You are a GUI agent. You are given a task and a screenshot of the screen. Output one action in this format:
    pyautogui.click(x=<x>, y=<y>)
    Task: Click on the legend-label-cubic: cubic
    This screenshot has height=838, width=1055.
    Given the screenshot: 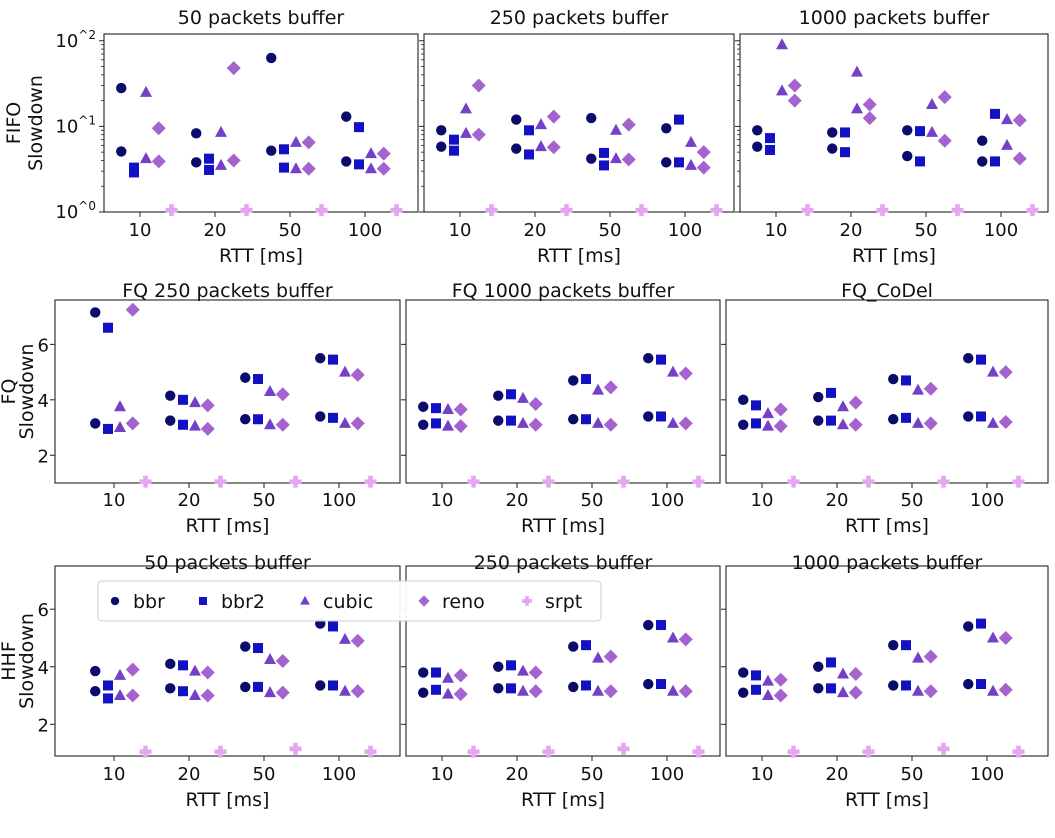 What is the action you would take?
    pyautogui.click(x=348, y=602)
    